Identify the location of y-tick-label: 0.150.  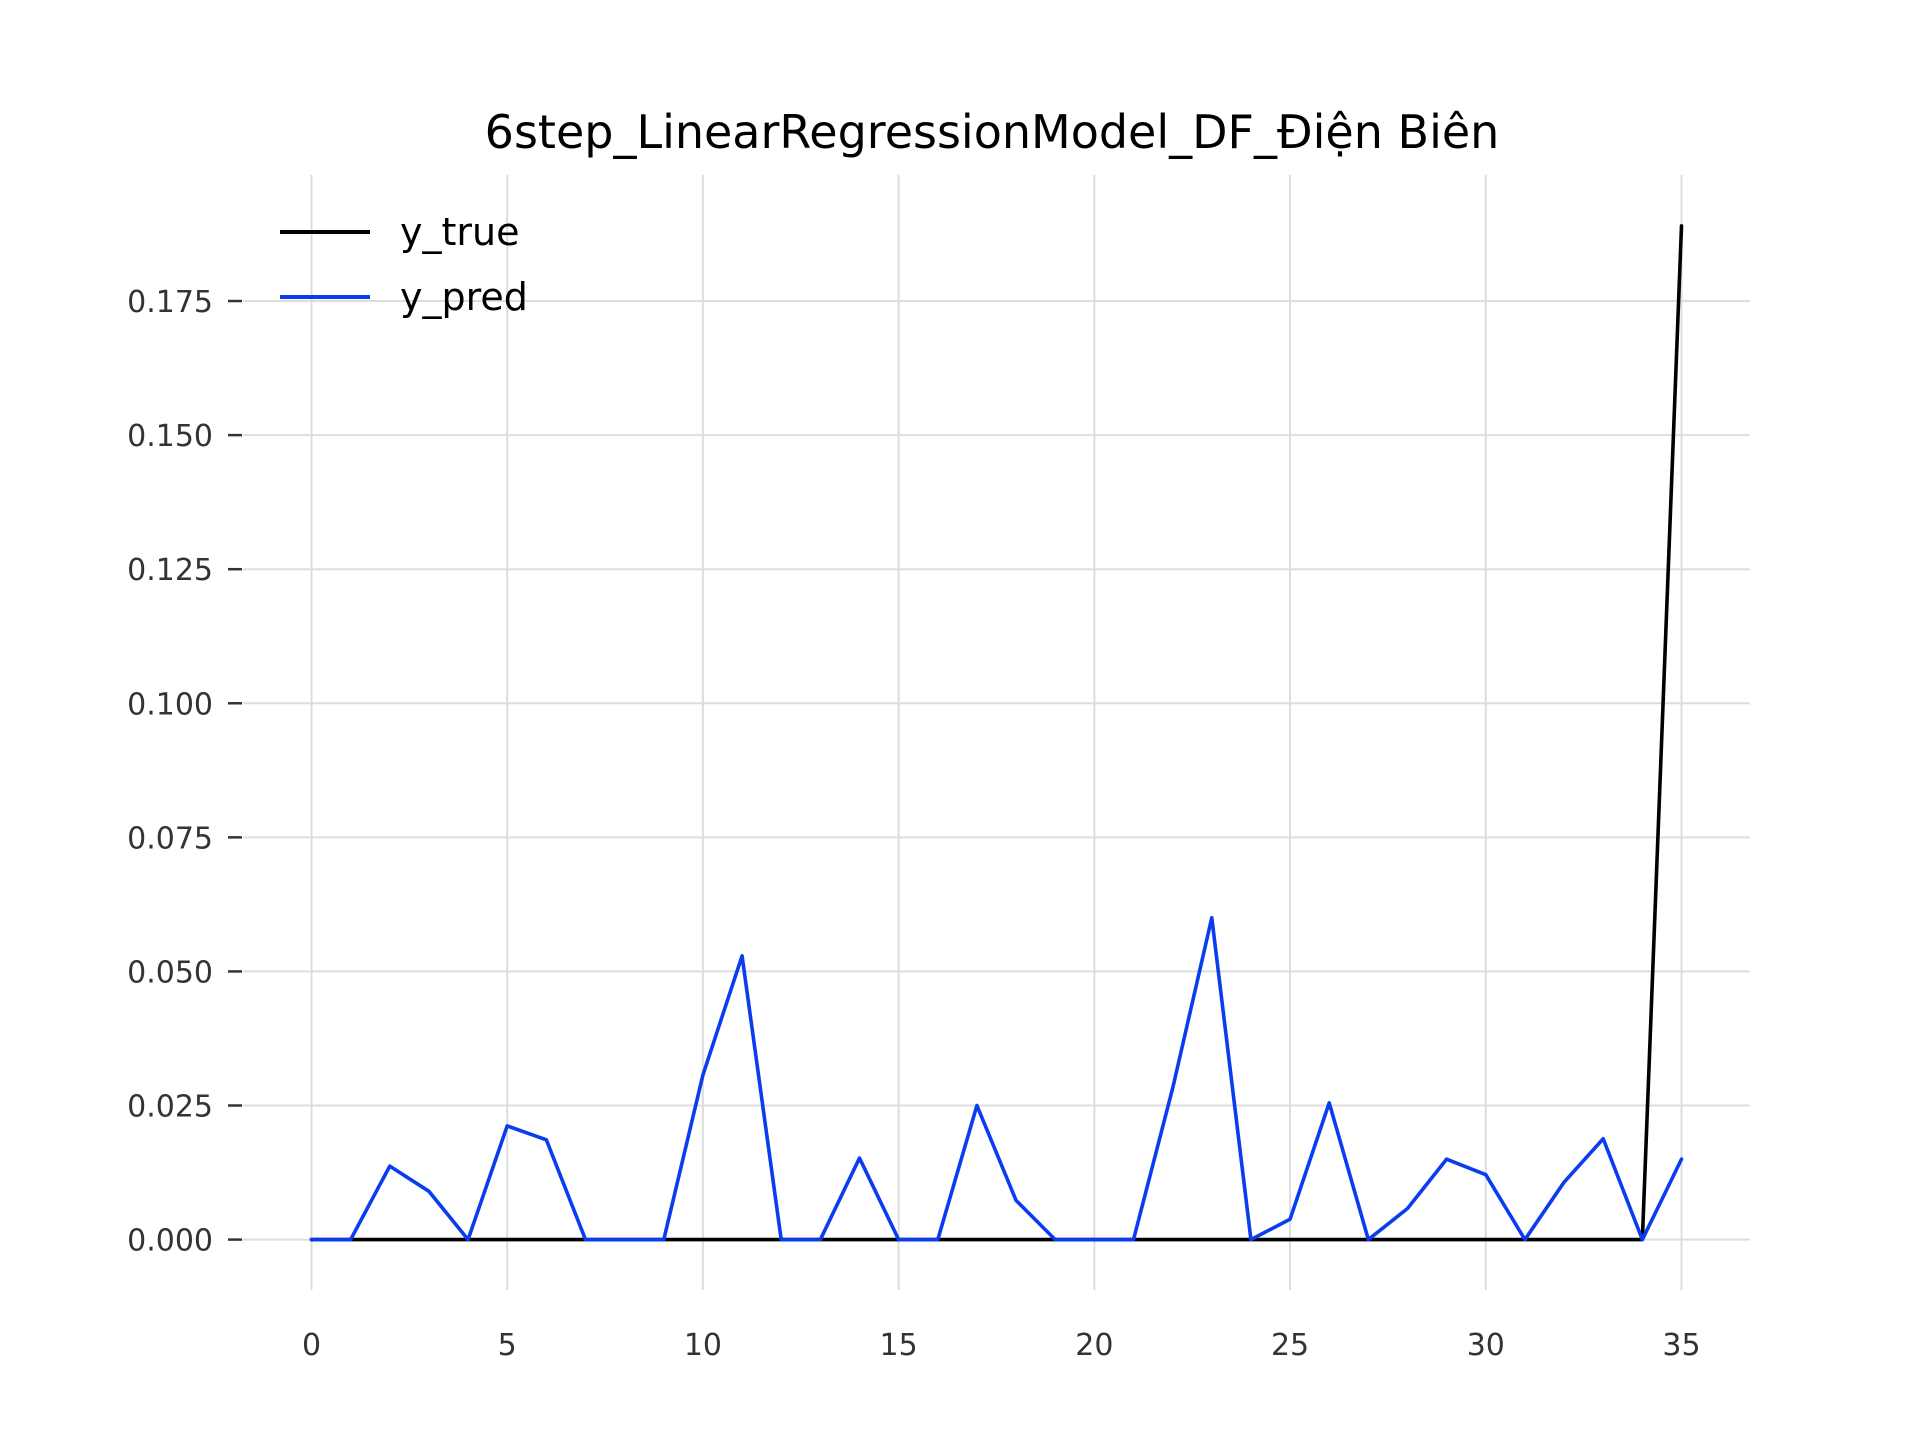
(170, 436).